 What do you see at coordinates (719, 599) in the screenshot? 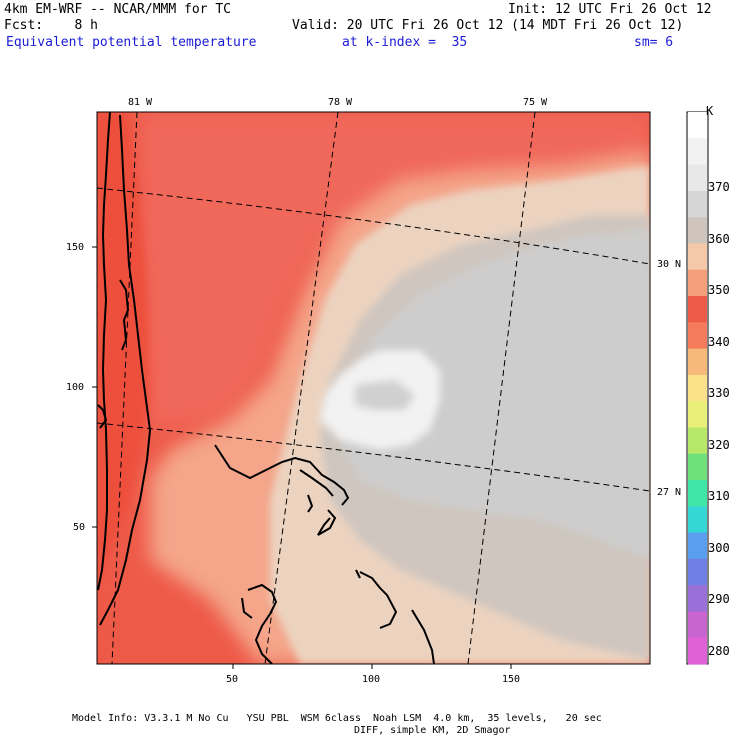
I see `colorbar-label: 290` at bounding box center [719, 599].